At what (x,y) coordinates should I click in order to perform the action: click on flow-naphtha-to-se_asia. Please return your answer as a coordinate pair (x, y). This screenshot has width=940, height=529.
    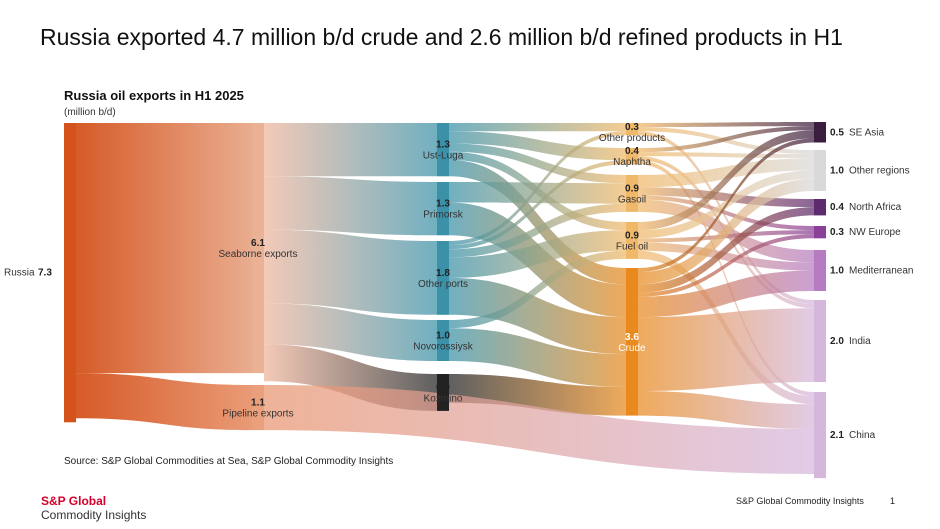
    Looking at the image, I should click on (726, 139).